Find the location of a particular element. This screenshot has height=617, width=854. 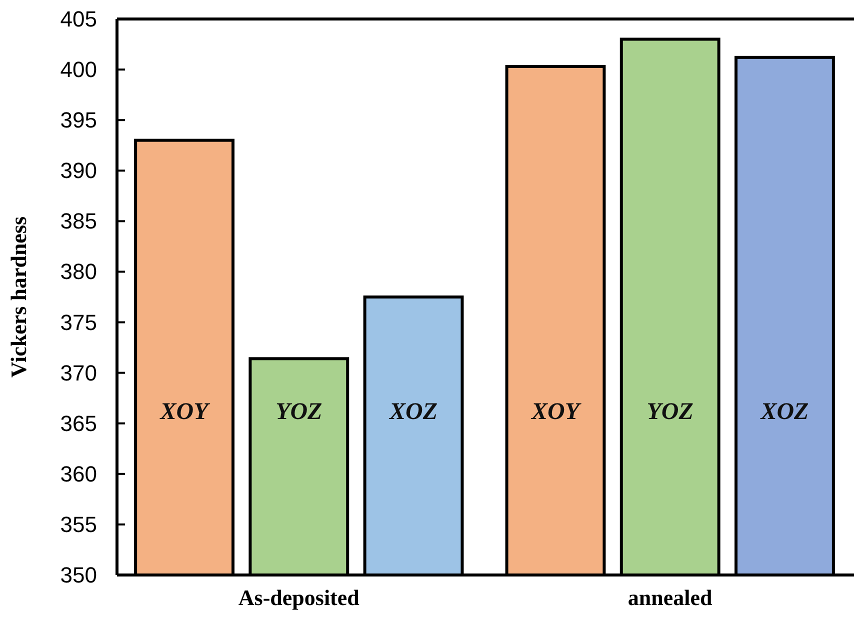

y-tick-label: 370 is located at coordinates (78, 373).